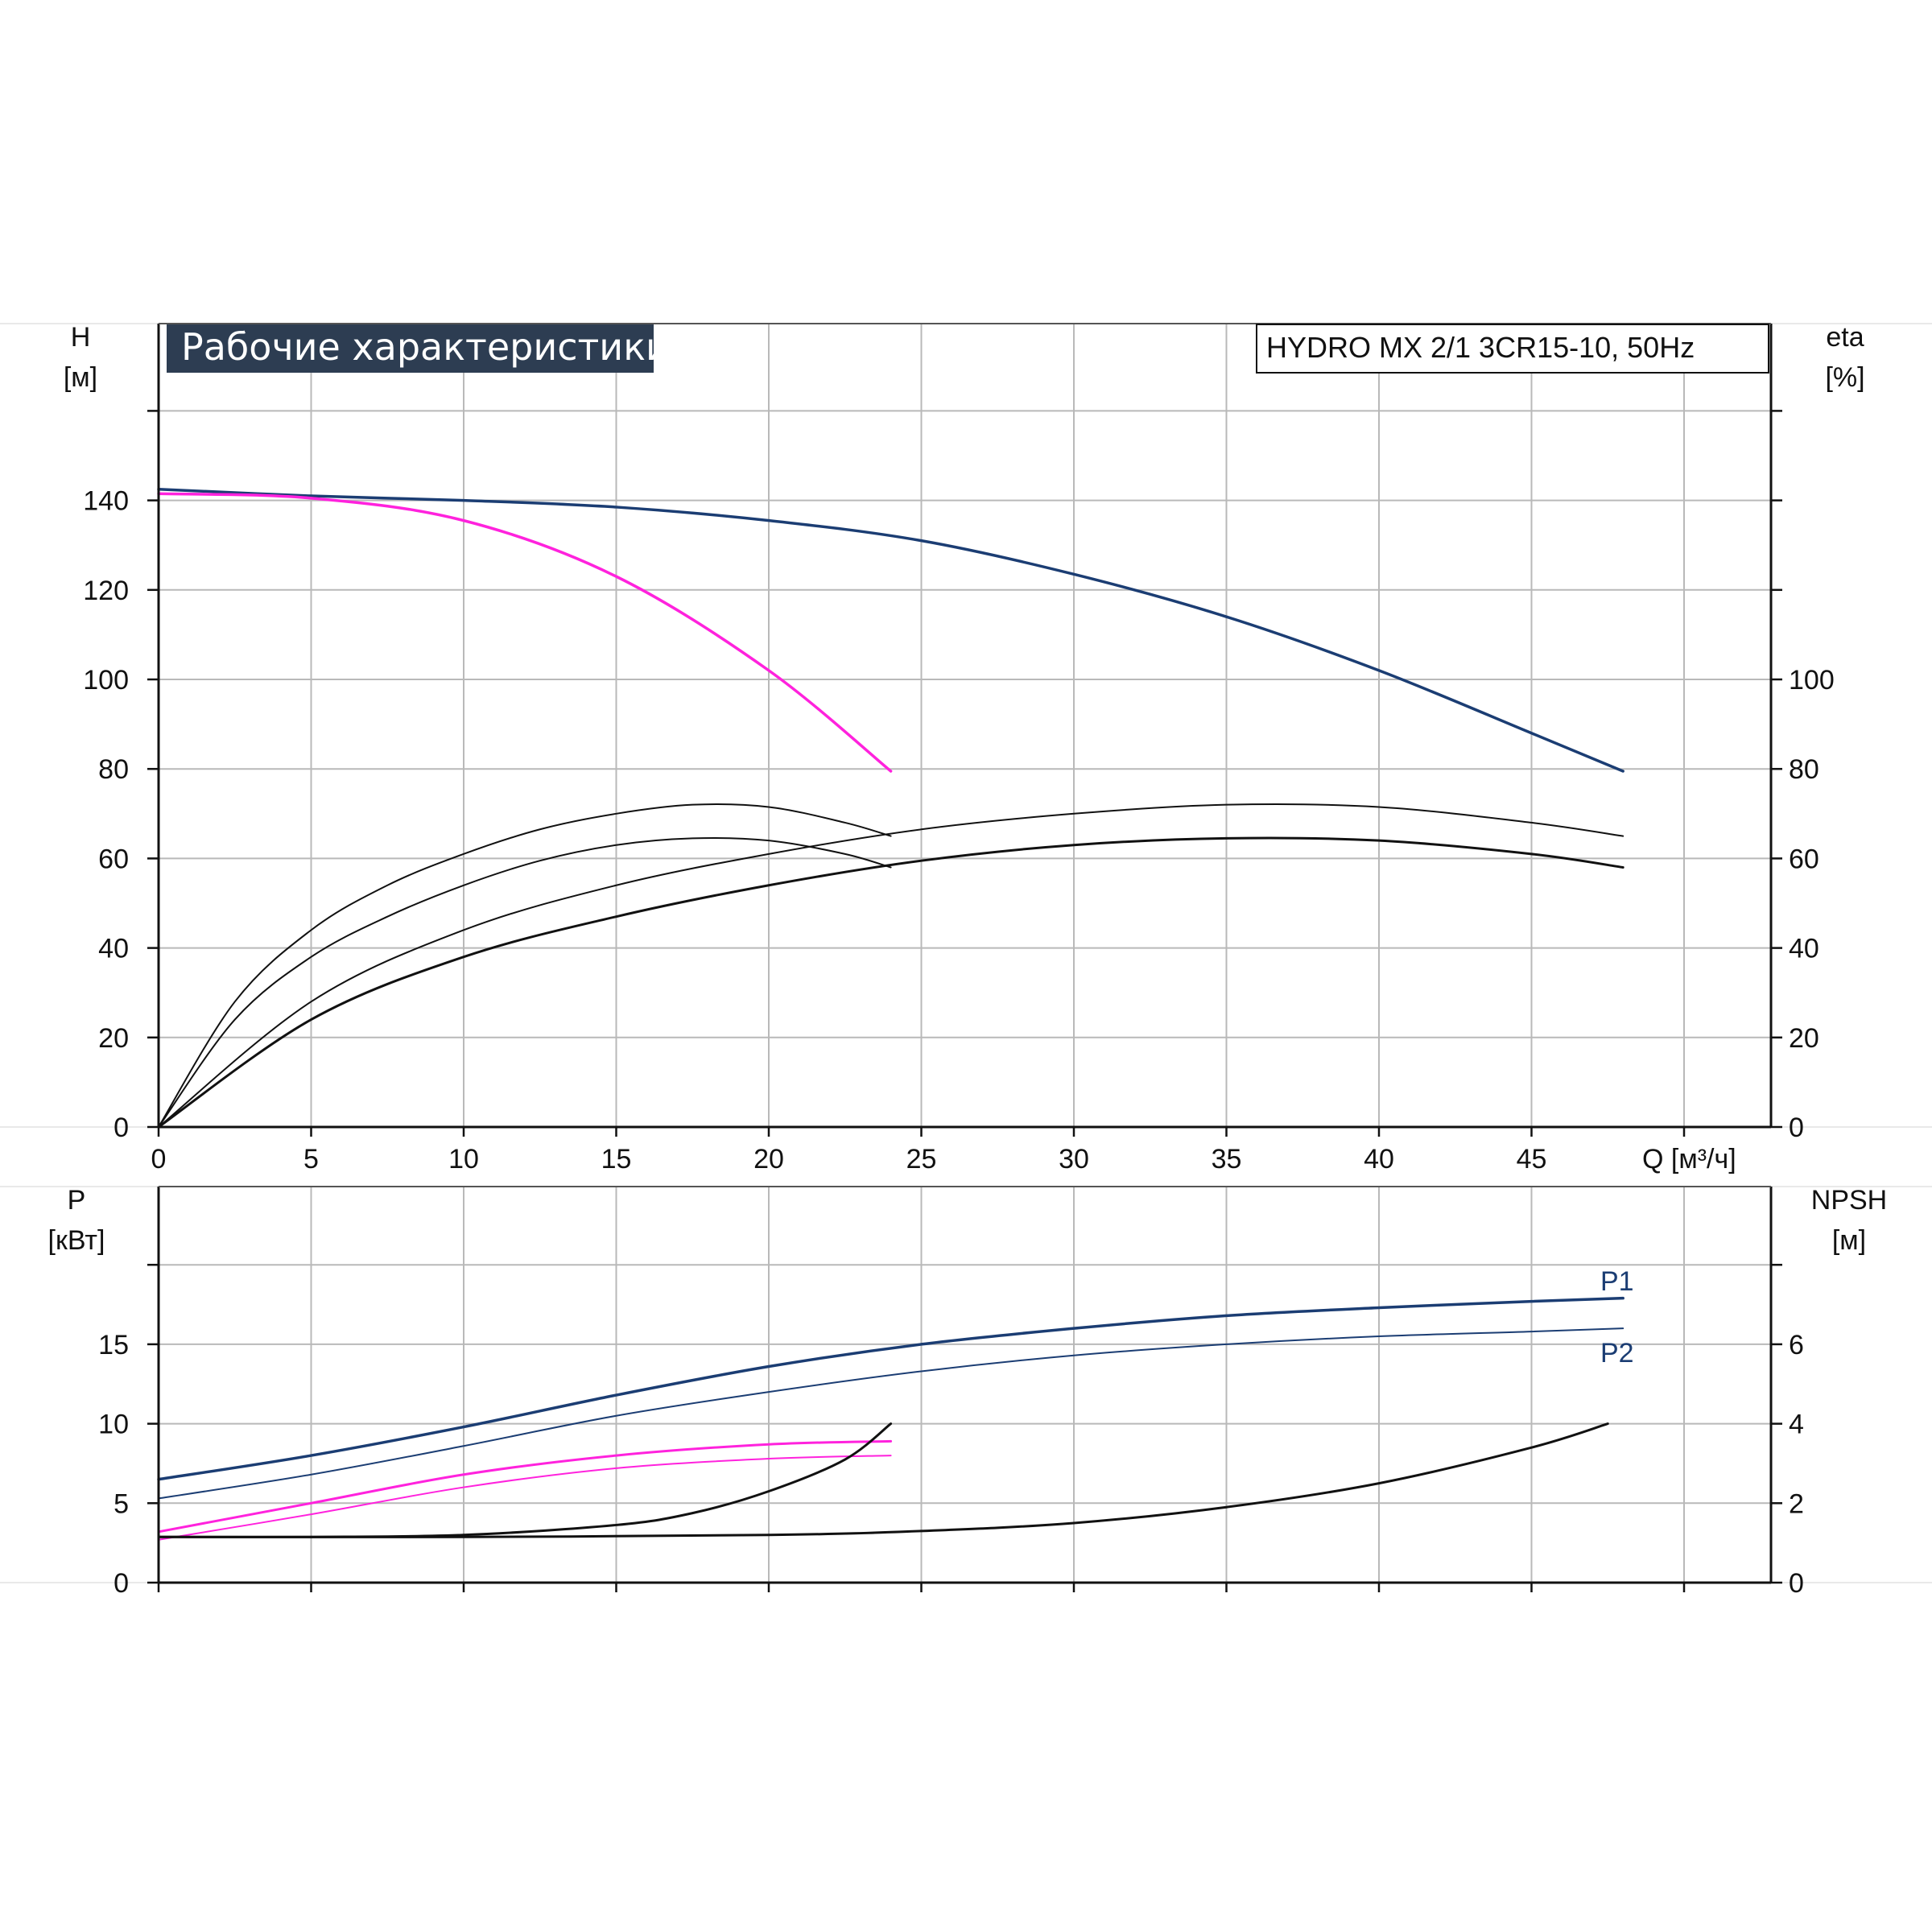 The image size is (1932, 1932). I want to click on y2-tick-label: 100, so click(1812, 680).